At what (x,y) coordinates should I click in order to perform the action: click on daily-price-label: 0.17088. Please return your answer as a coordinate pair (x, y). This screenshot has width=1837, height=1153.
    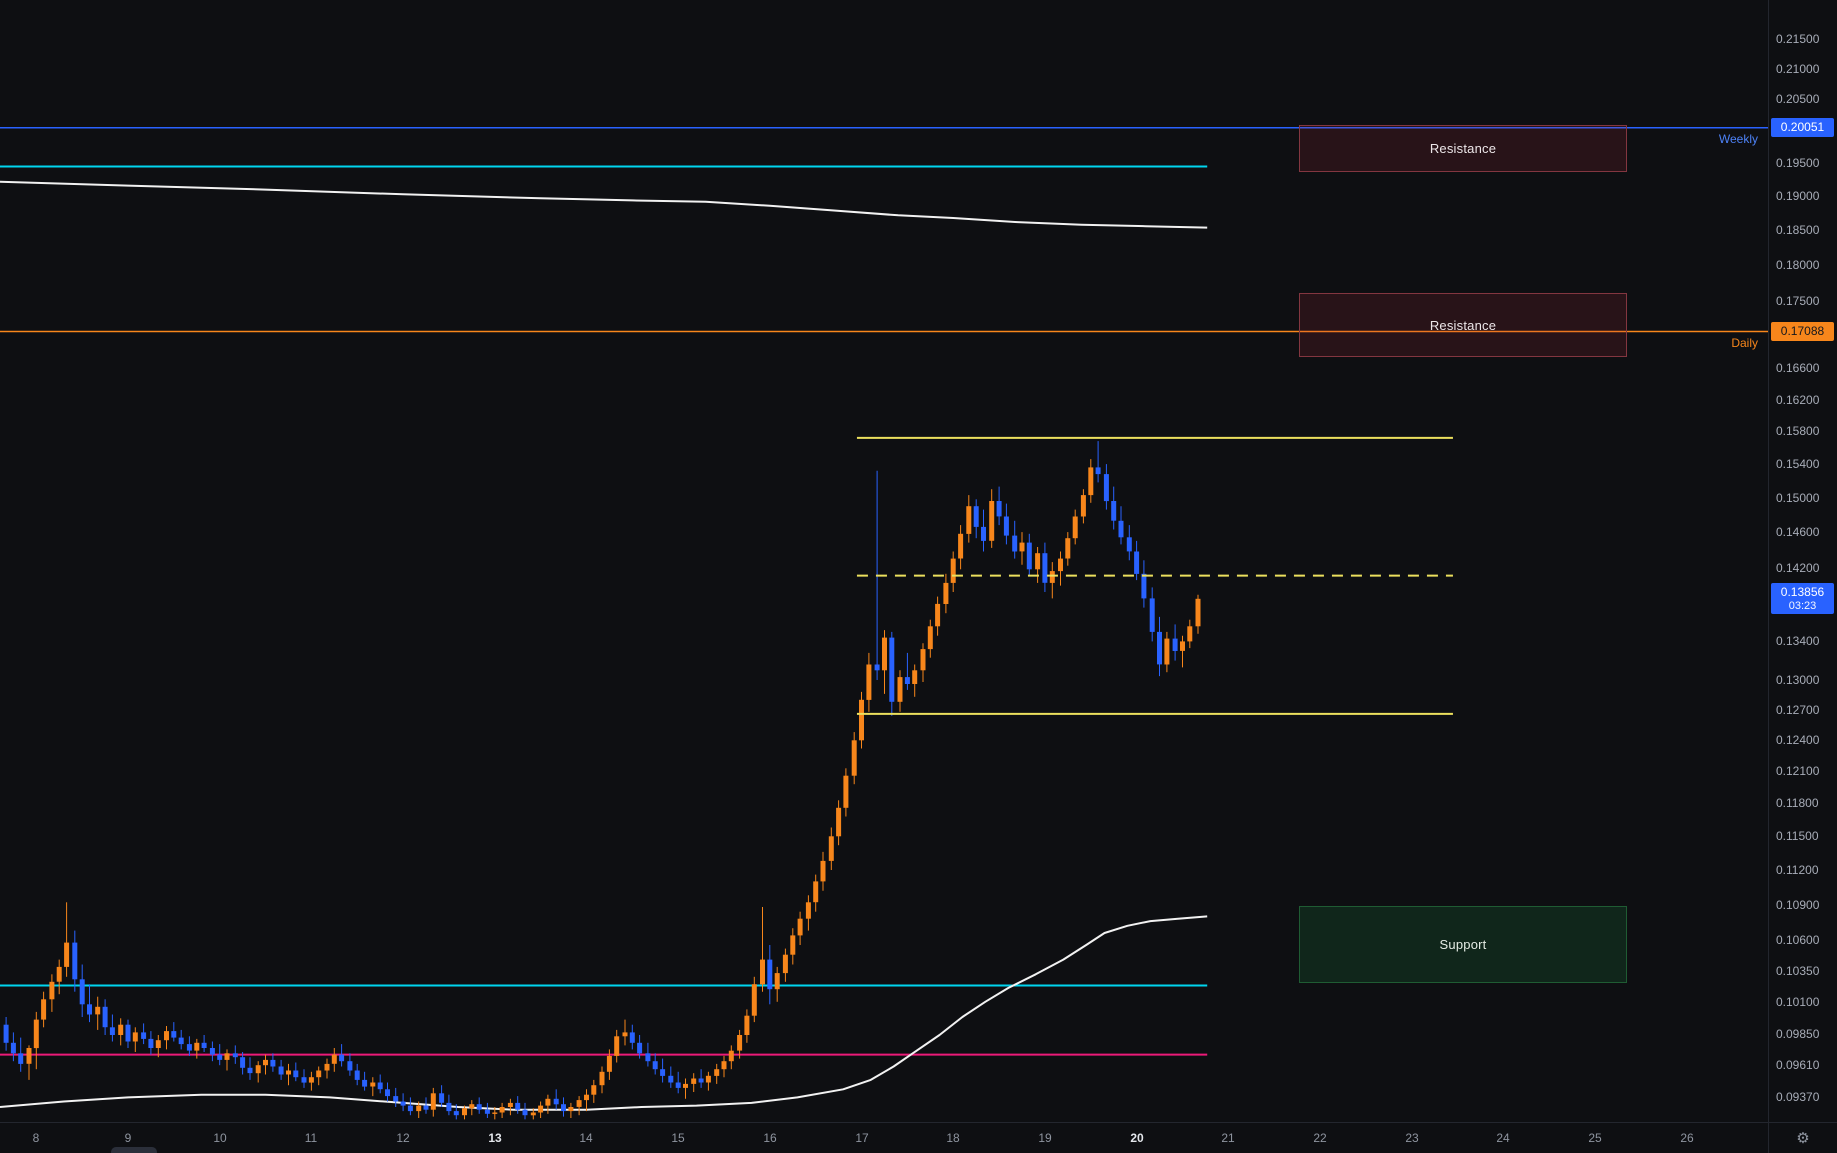
    Looking at the image, I should click on (1802, 331).